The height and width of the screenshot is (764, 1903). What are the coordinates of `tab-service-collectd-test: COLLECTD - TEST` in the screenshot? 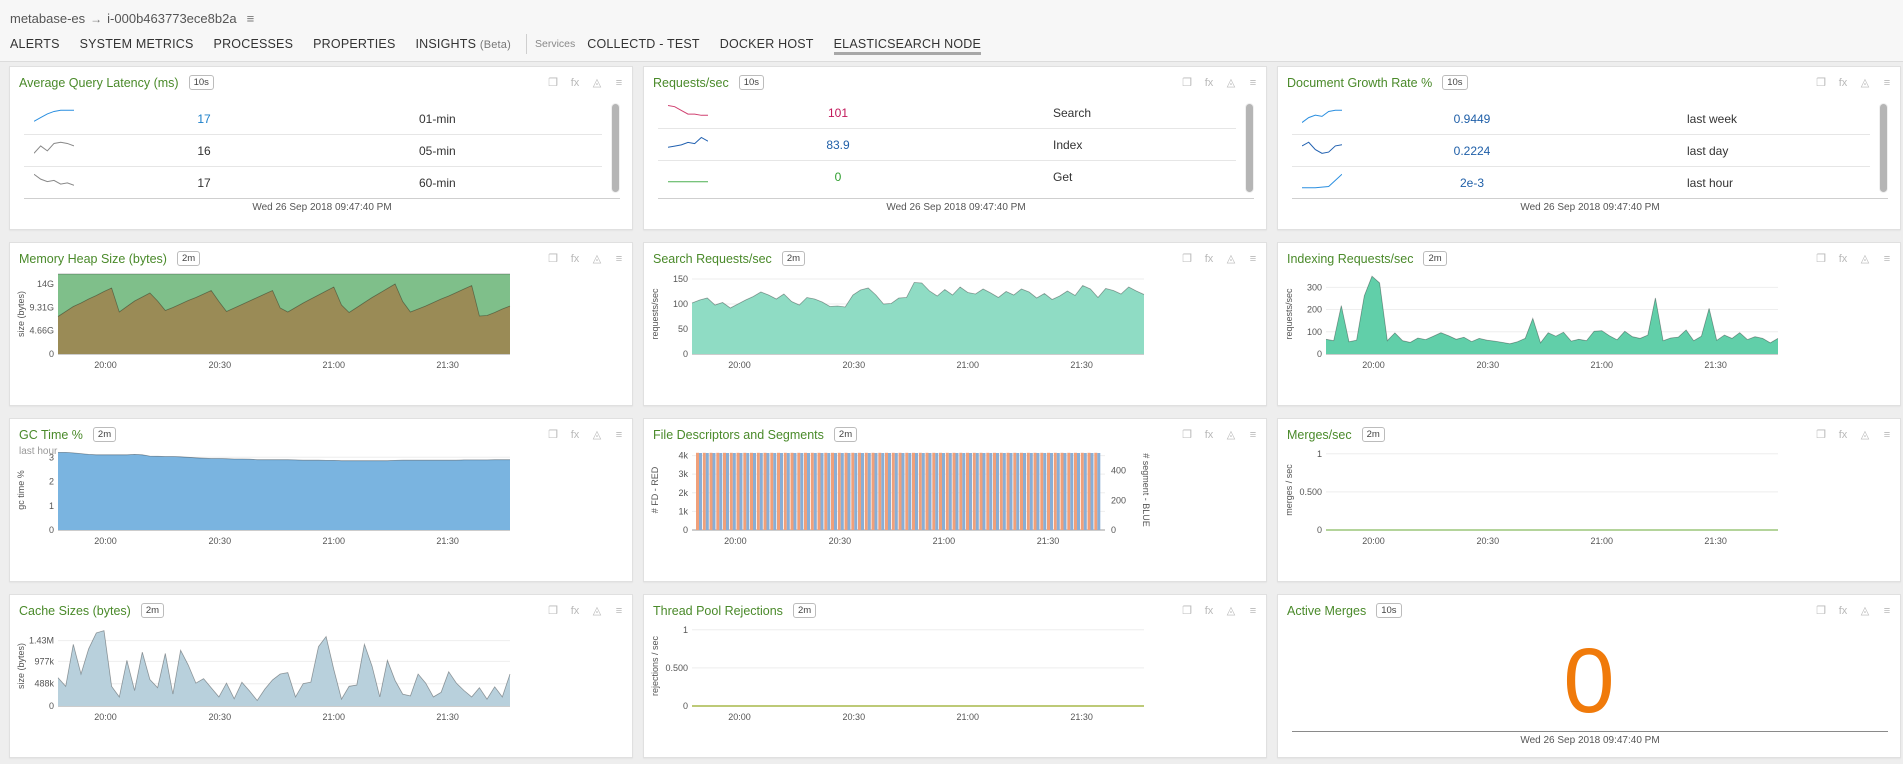 It's located at (643, 44).